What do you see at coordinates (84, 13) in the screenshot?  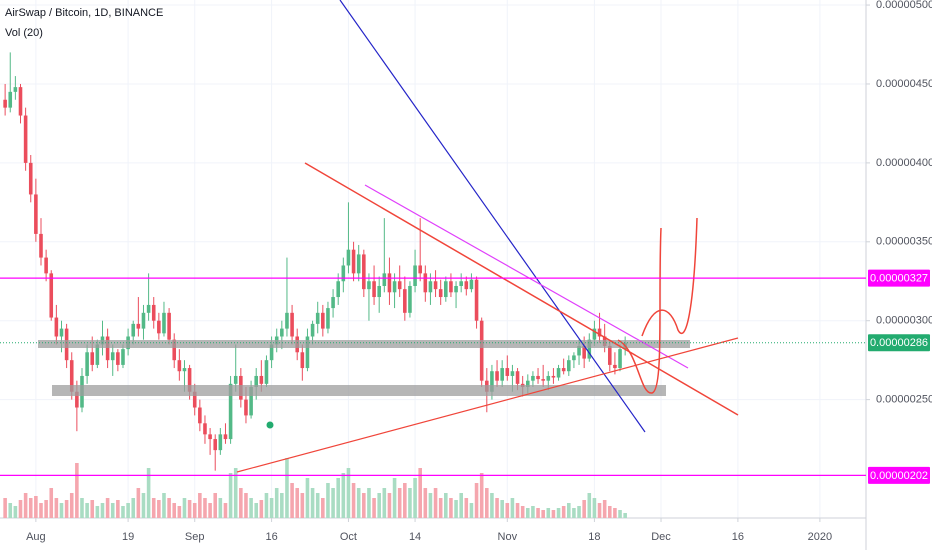 I see `chart-title: AirSwap / Bitcoin, 1D, BINANCE` at bounding box center [84, 13].